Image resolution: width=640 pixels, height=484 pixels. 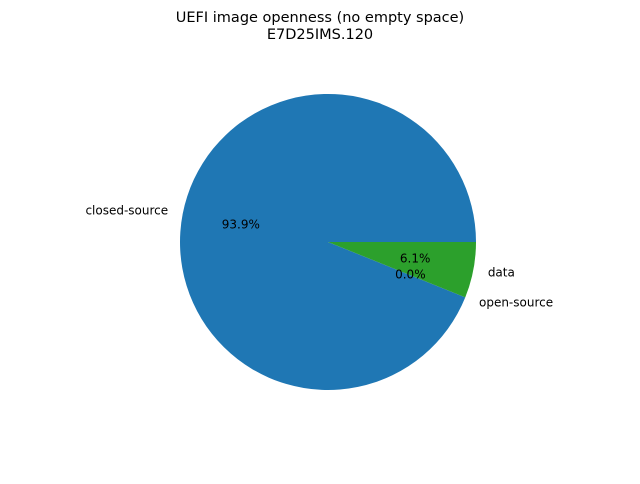 I want to click on slice-pct-closed-source: 93.9%, so click(x=241, y=225).